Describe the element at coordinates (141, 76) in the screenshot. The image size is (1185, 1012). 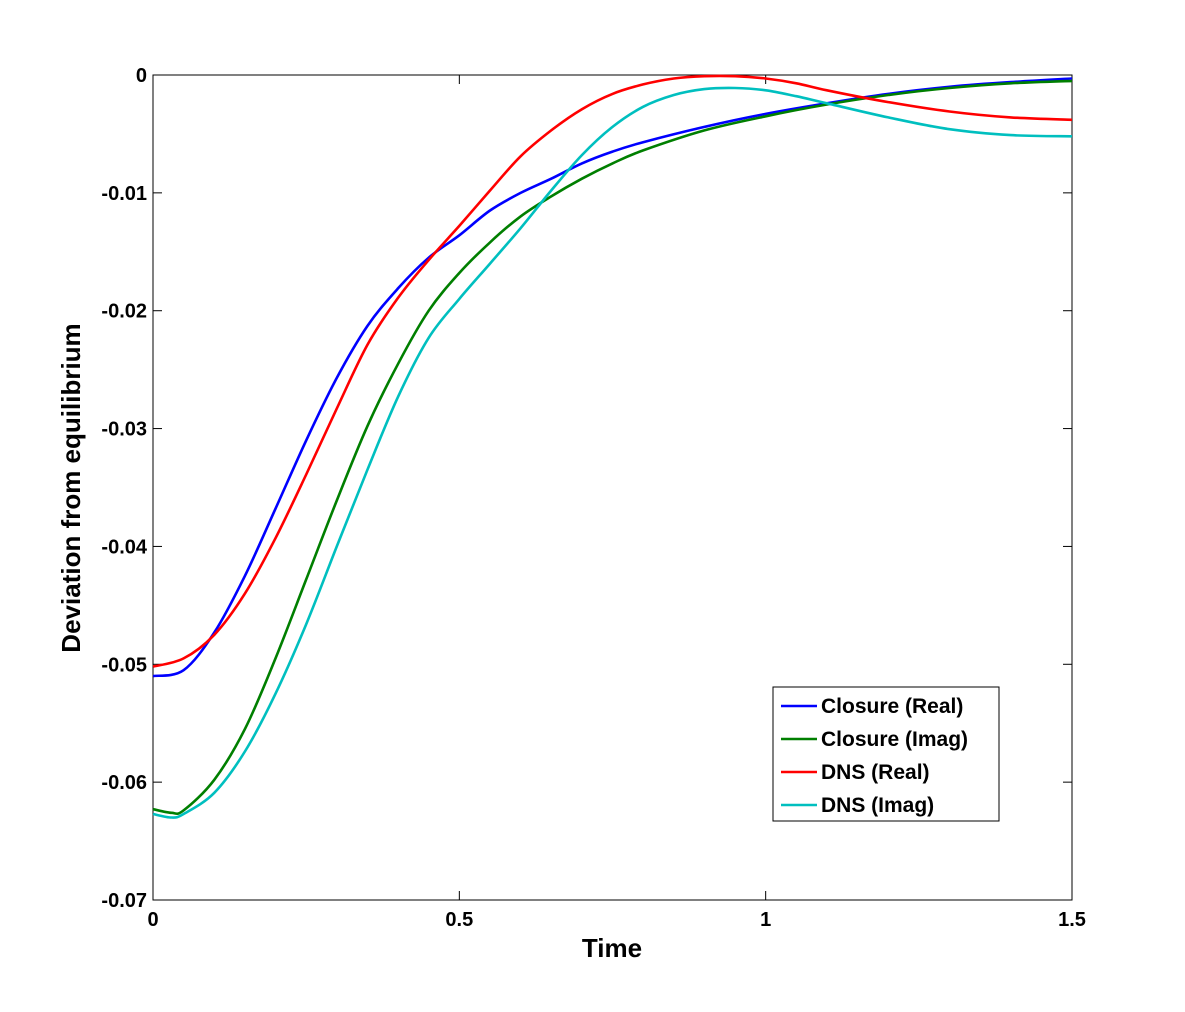
I see `y-tick-label: 0` at that location.